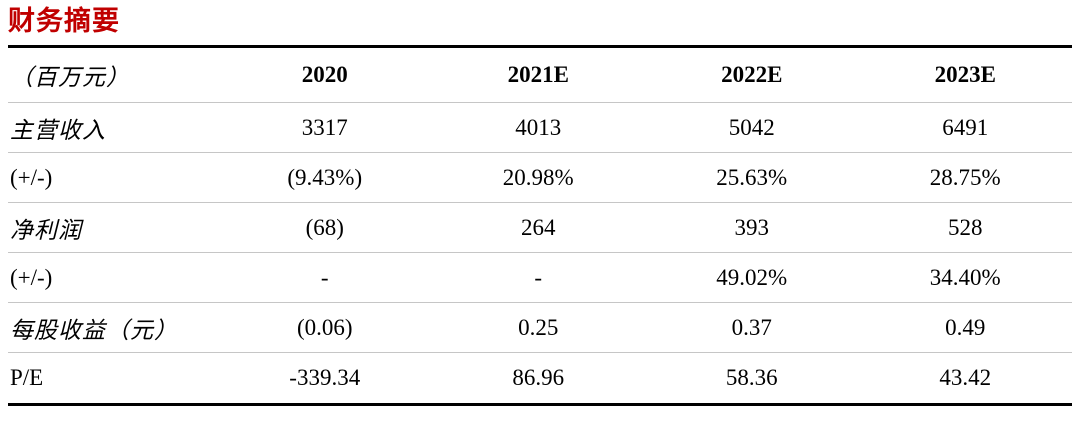  I want to click on cell-value: 43.42, so click(965, 377).